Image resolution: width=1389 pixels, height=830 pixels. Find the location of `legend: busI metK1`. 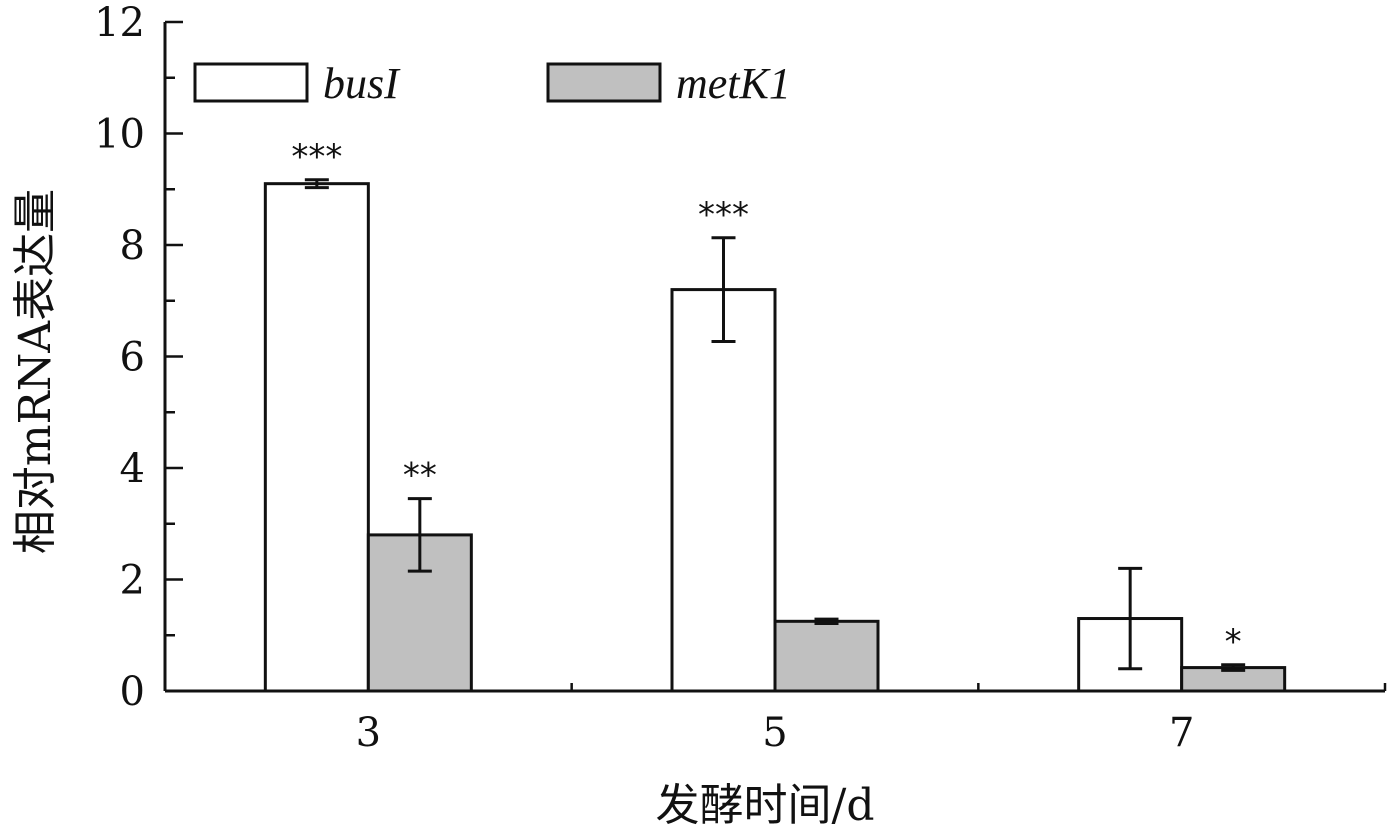

legend: busI metK1 is located at coordinates (492, 83).